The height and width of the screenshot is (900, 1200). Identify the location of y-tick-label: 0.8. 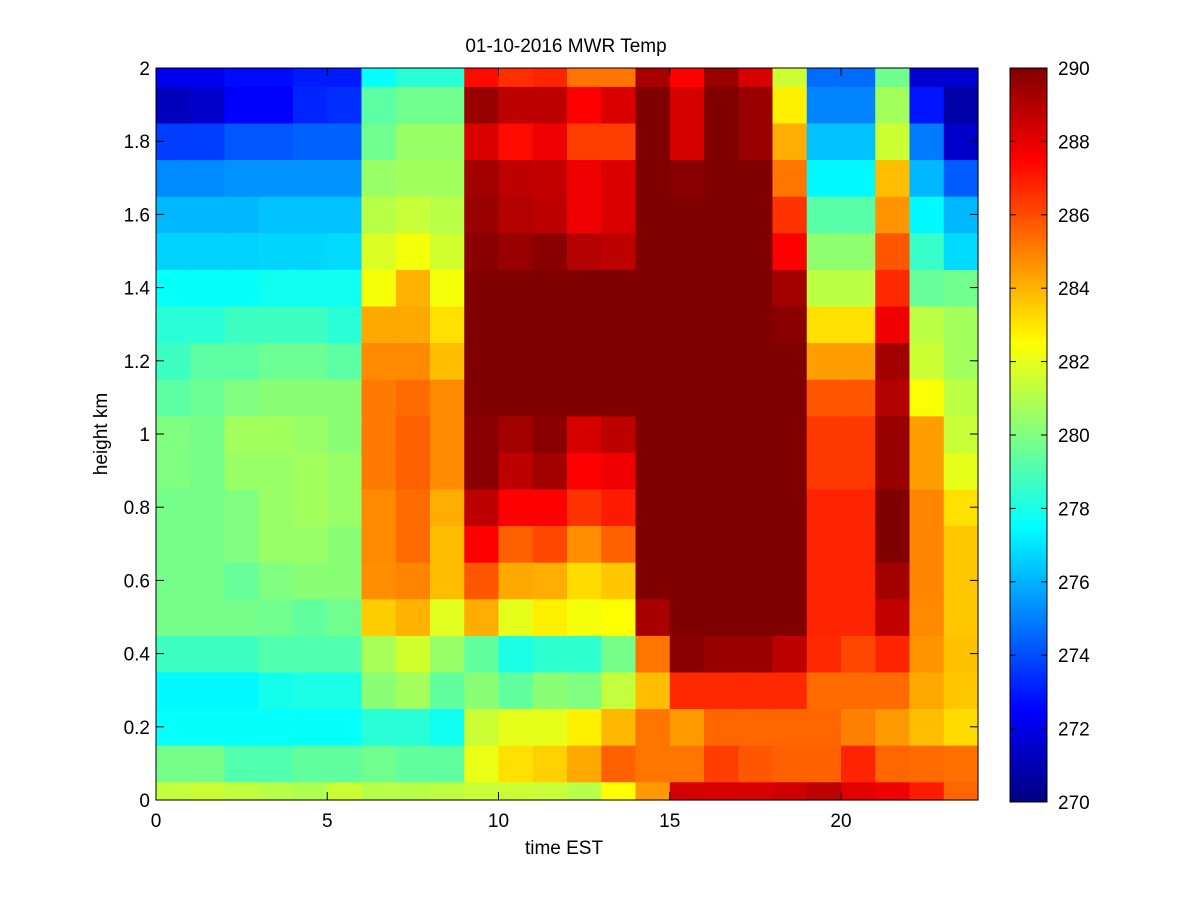
(137, 508).